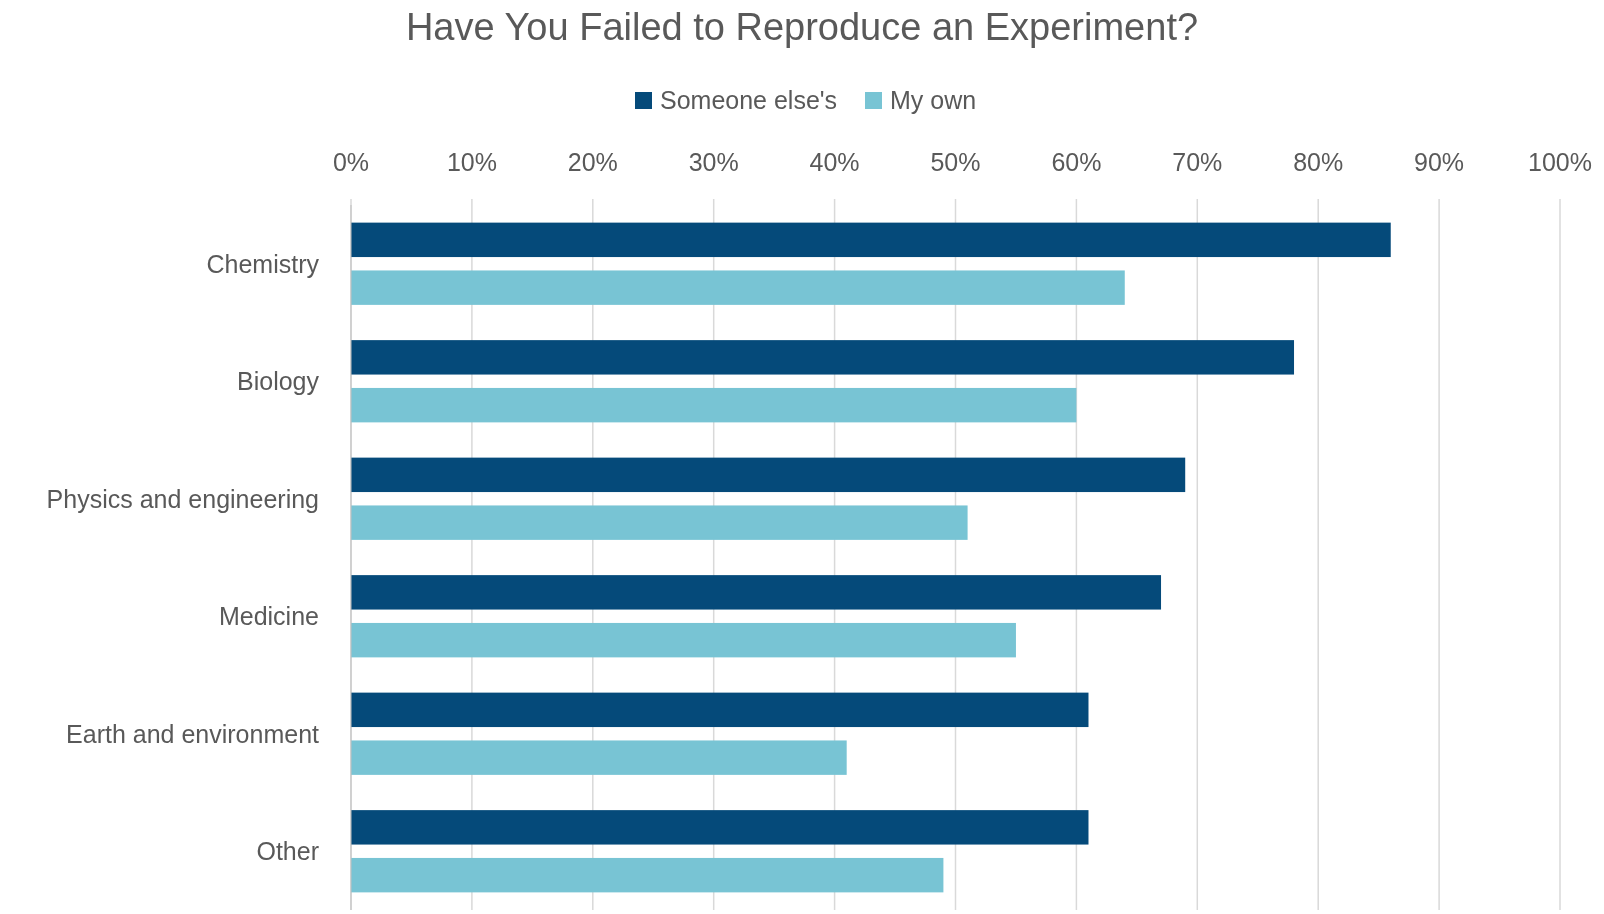 The height and width of the screenshot is (914, 1604). Describe the element at coordinates (287, 851) in the screenshot. I see `y-tick-label: Other` at that location.